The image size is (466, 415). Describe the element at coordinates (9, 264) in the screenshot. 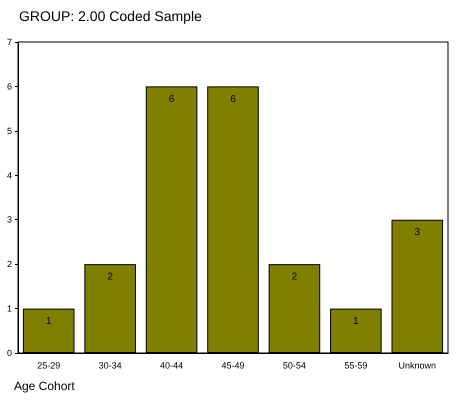

I see `y-tick-label: 2` at that location.